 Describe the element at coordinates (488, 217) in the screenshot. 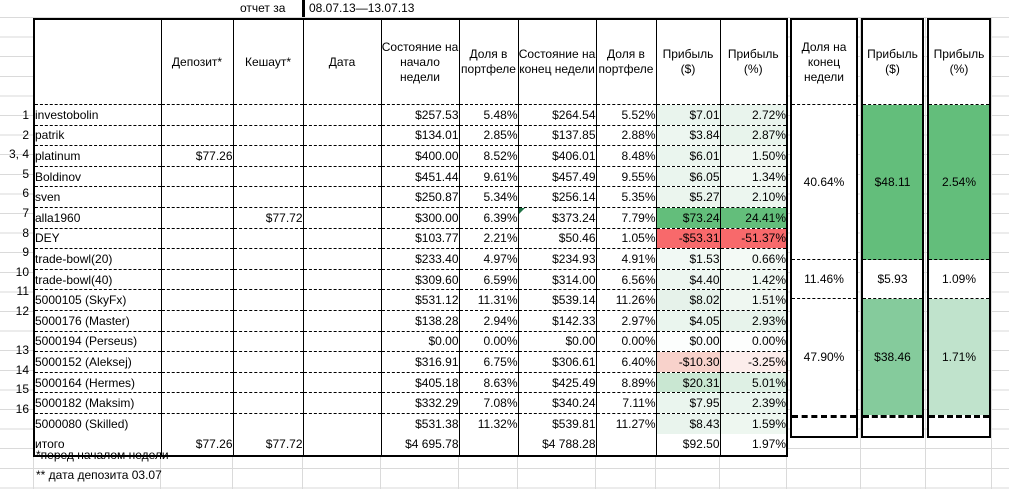

I see `cell-share-start: 6.39%` at that location.